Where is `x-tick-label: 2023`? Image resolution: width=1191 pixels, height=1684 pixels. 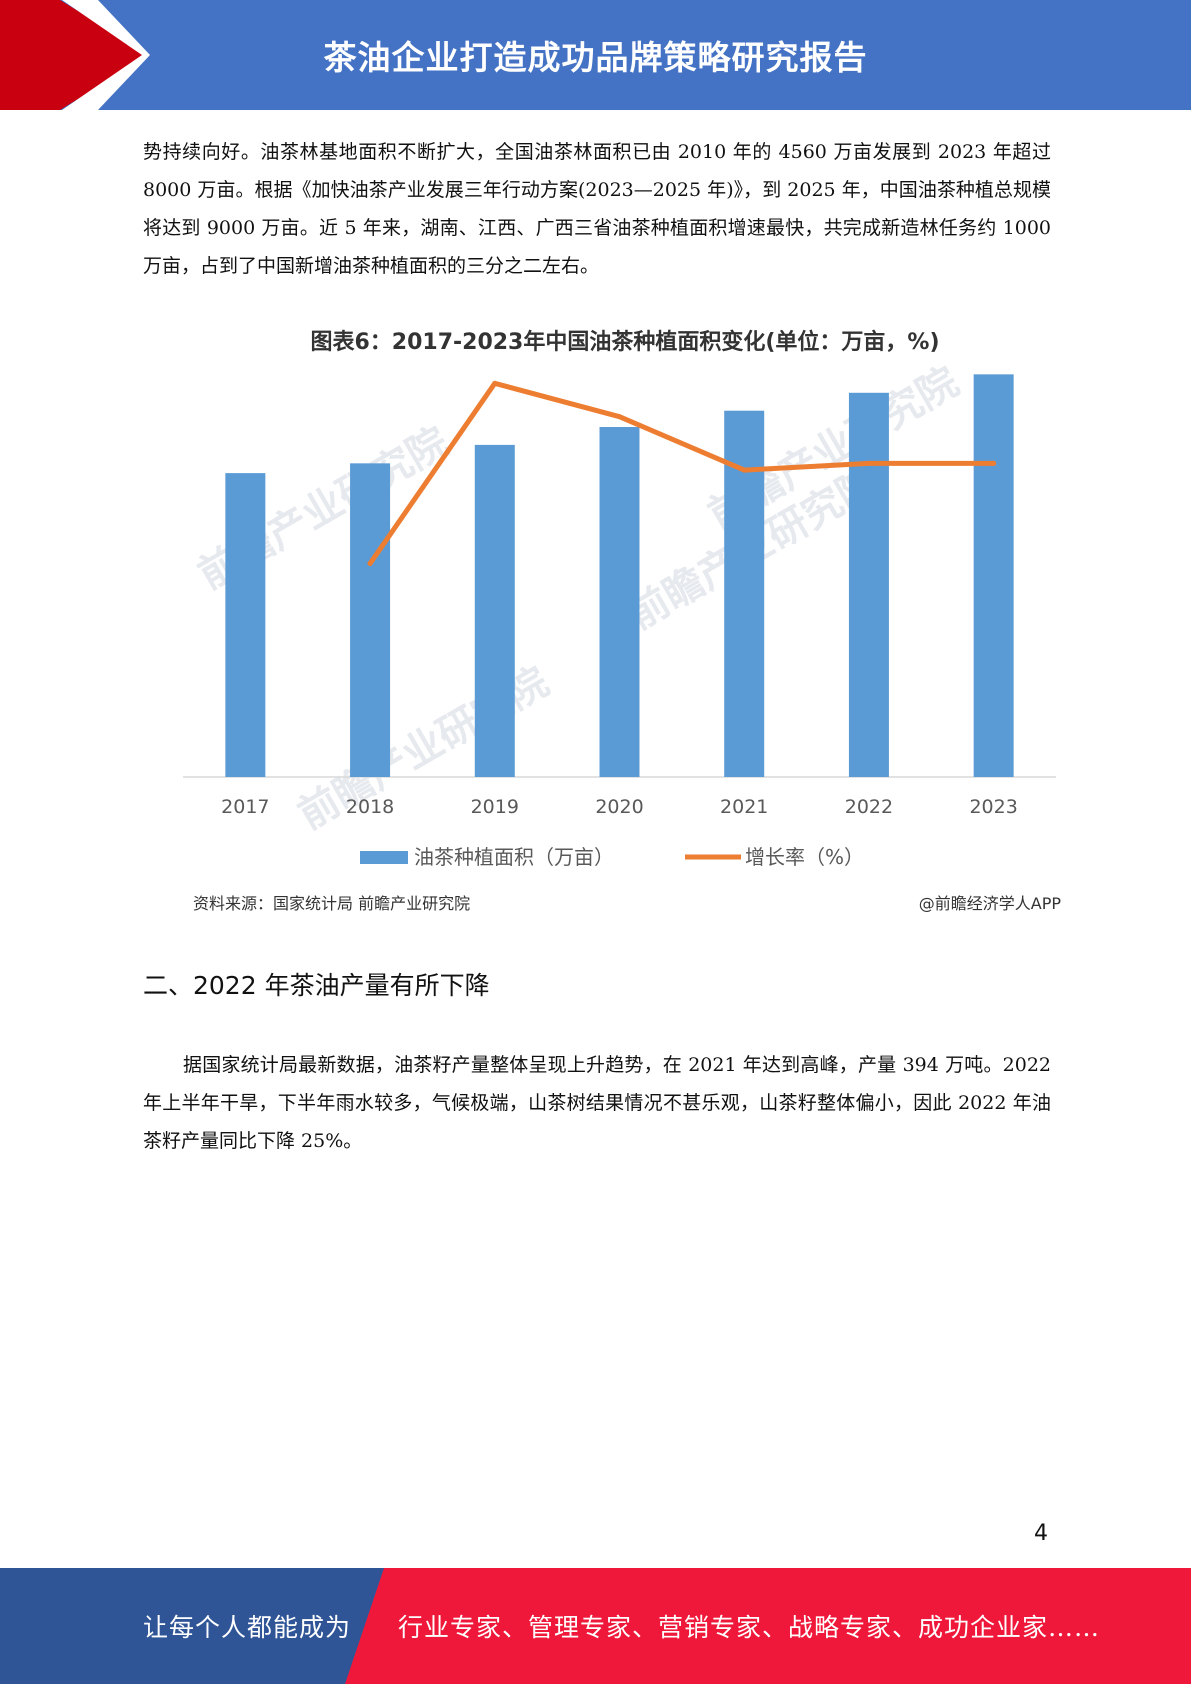
x-tick-label: 2023 is located at coordinates (993, 807).